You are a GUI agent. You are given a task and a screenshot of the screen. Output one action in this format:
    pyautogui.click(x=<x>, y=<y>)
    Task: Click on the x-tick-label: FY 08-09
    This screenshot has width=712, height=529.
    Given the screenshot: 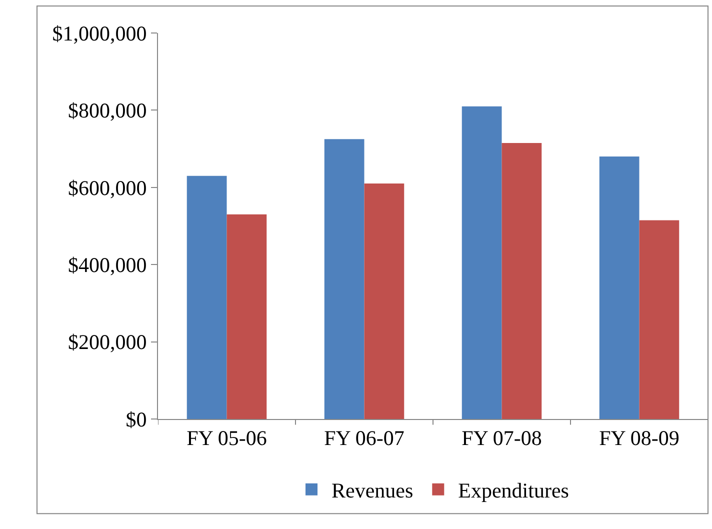 What is the action you would take?
    pyautogui.click(x=639, y=438)
    